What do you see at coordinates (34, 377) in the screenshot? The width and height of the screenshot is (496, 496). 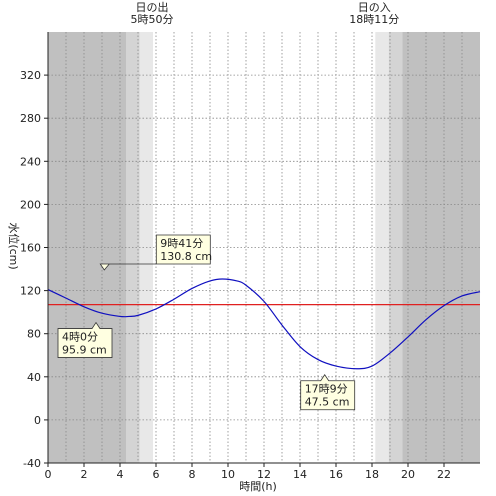 I see `y-tick-label: 40` at bounding box center [34, 377].